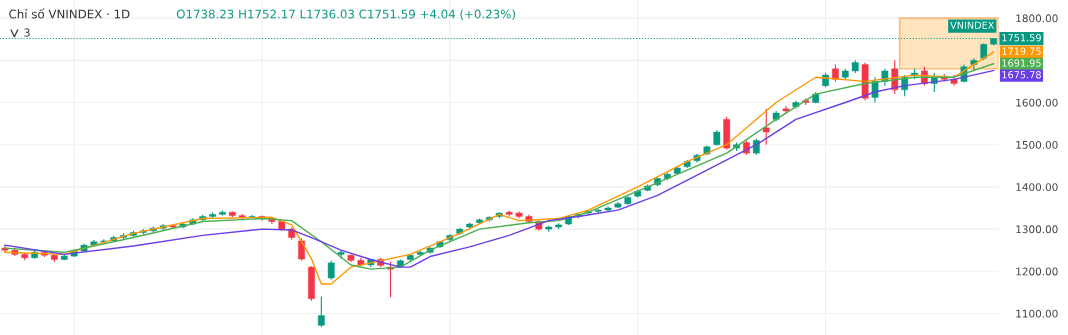 The width and height of the screenshot is (1068, 335). What do you see at coordinates (1037, 187) in the screenshot?
I see `y-tick-label: 1400.00` at bounding box center [1037, 187].